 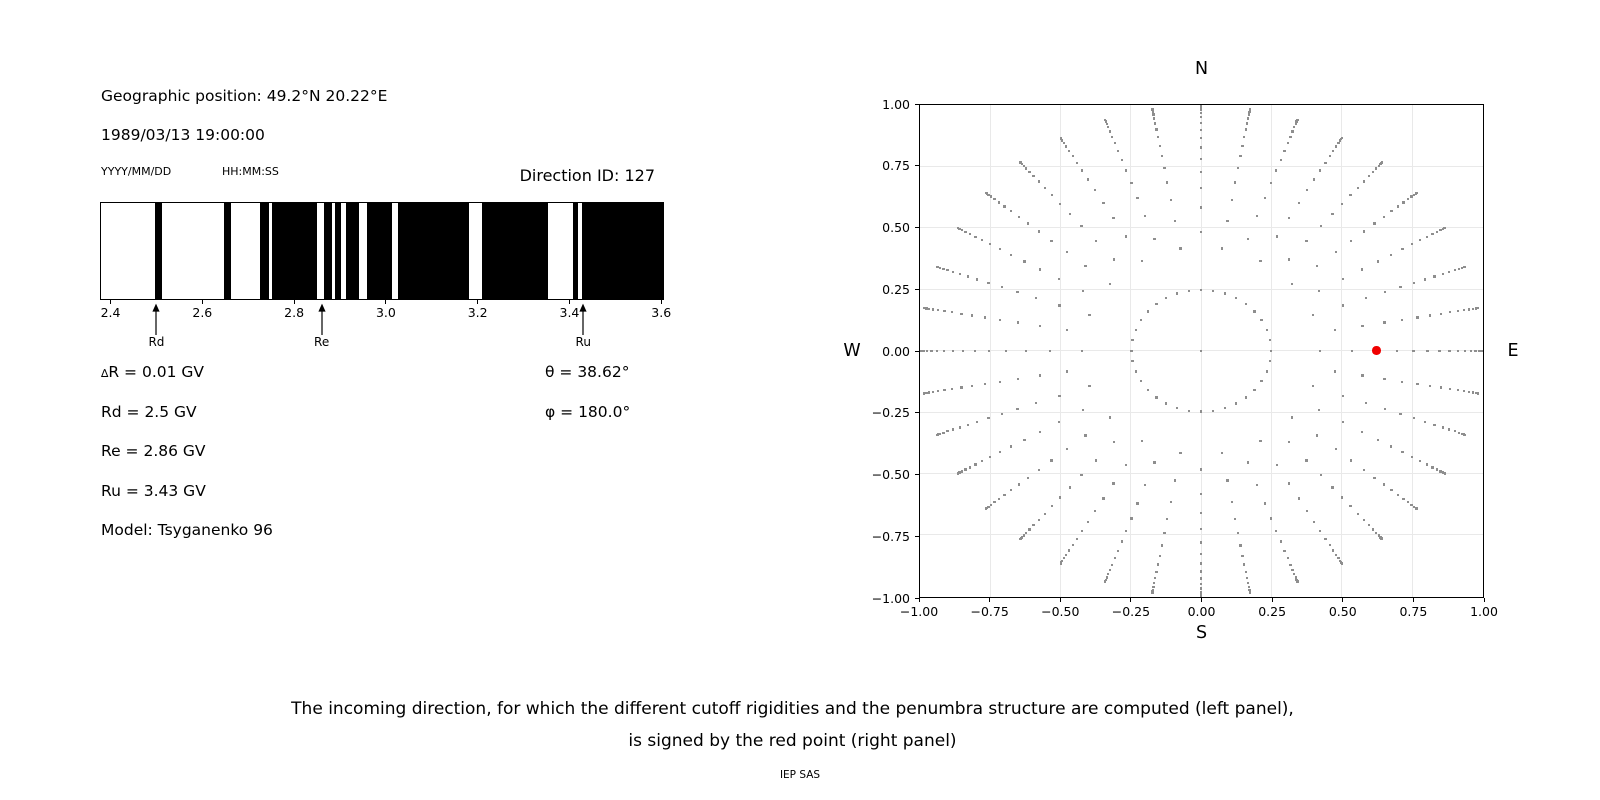 What do you see at coordinates (1060, 611) in the screenshot?
I see `x-tick-label: −0.50` at bounding box center [1060, 611].